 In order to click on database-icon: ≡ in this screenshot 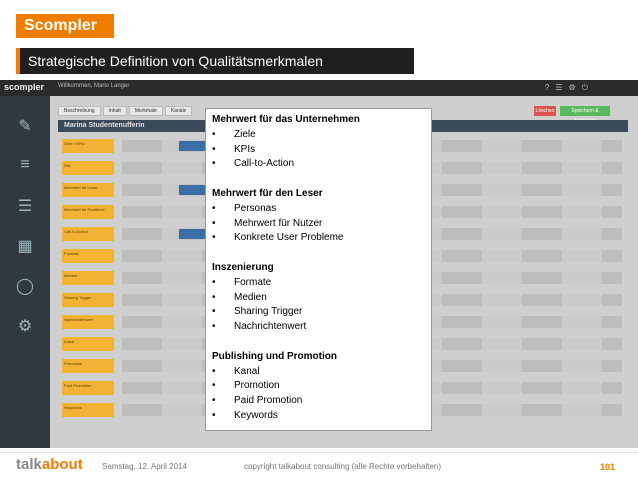, I will do `click(25, 164)`.